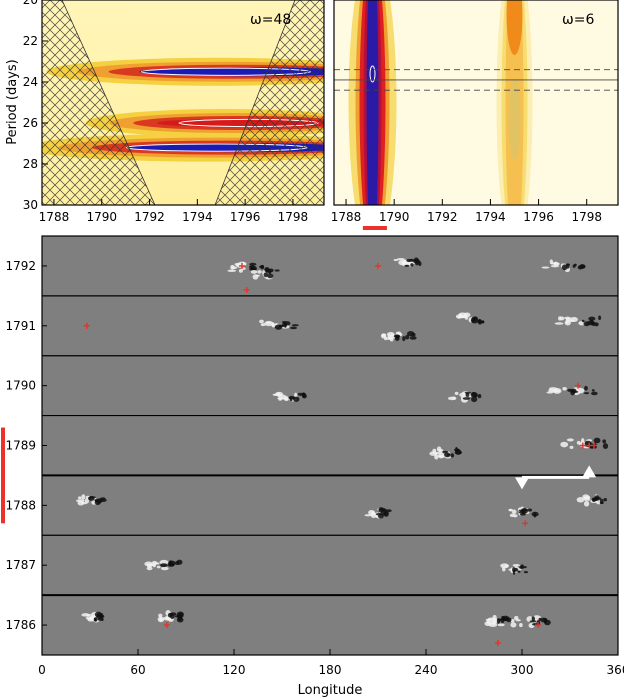  What do you see at coordinates (426, 670) in the screenshot?
I see `lon-tick-label: 240` at bounding box center [426, 670].